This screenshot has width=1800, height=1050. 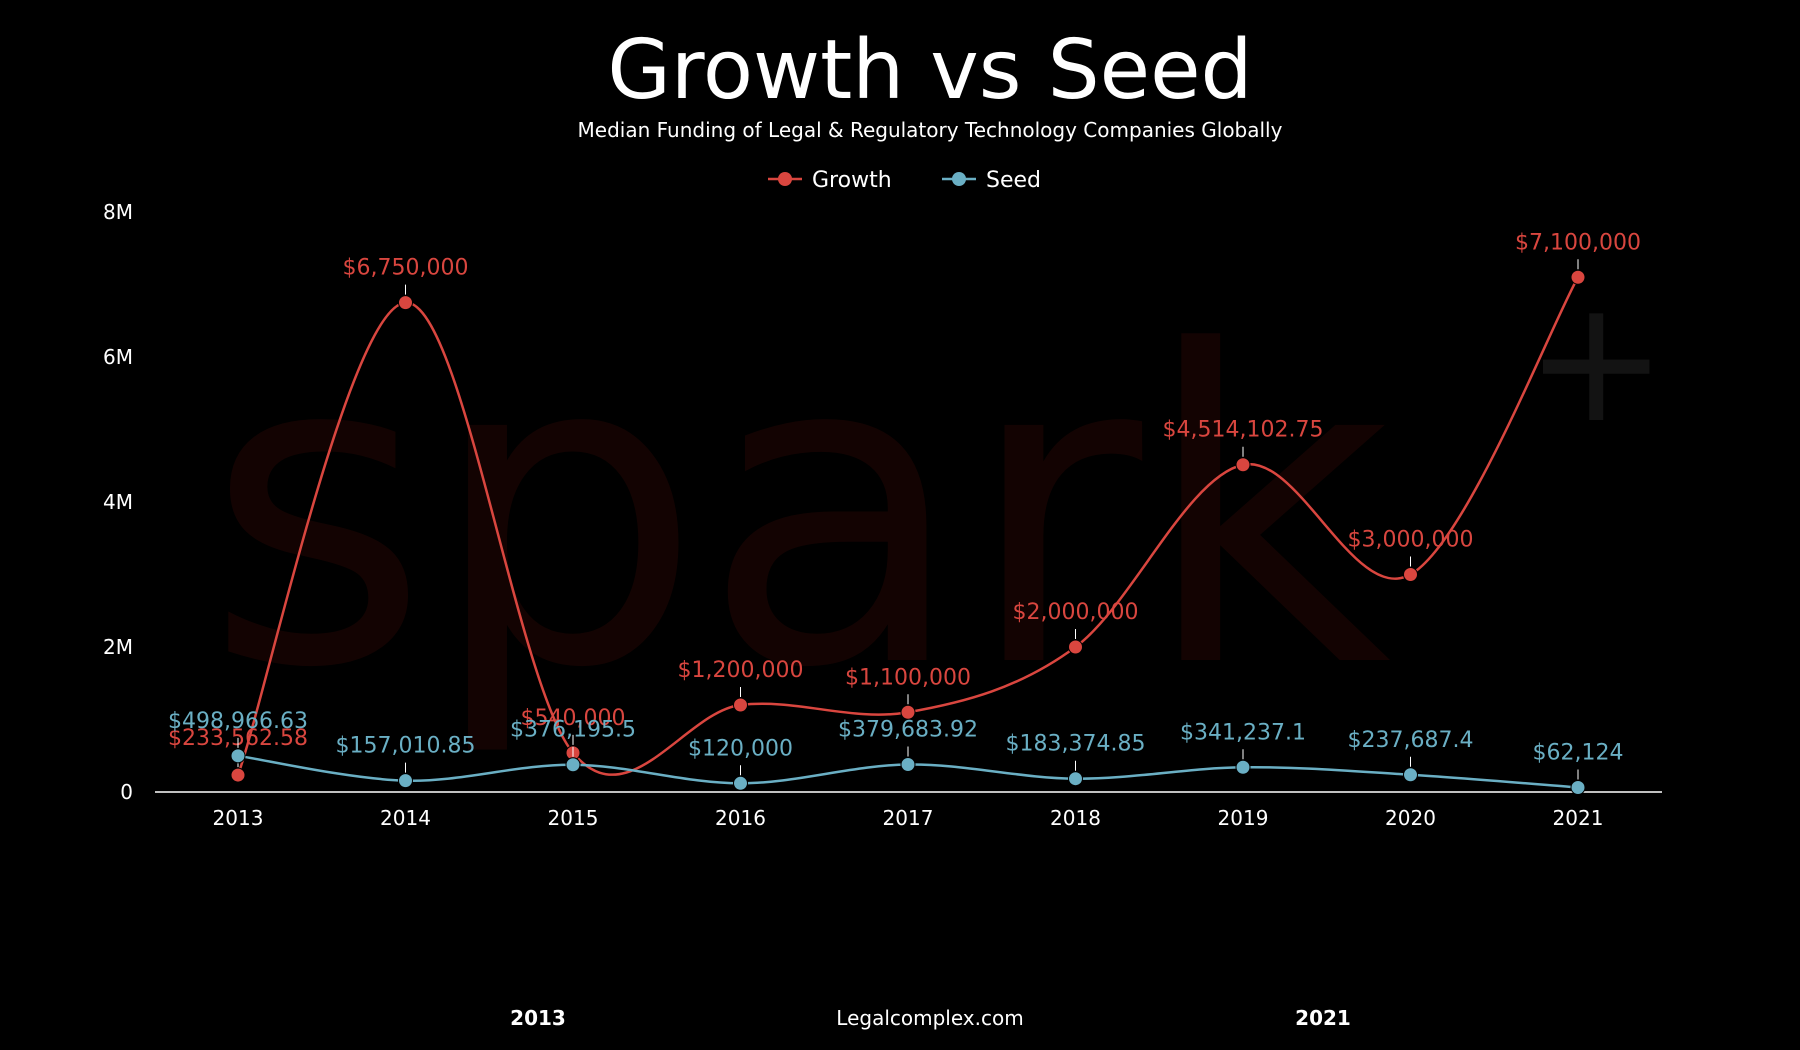 I want to click on x-tick-label: 2016, so click(x=740, y=818).